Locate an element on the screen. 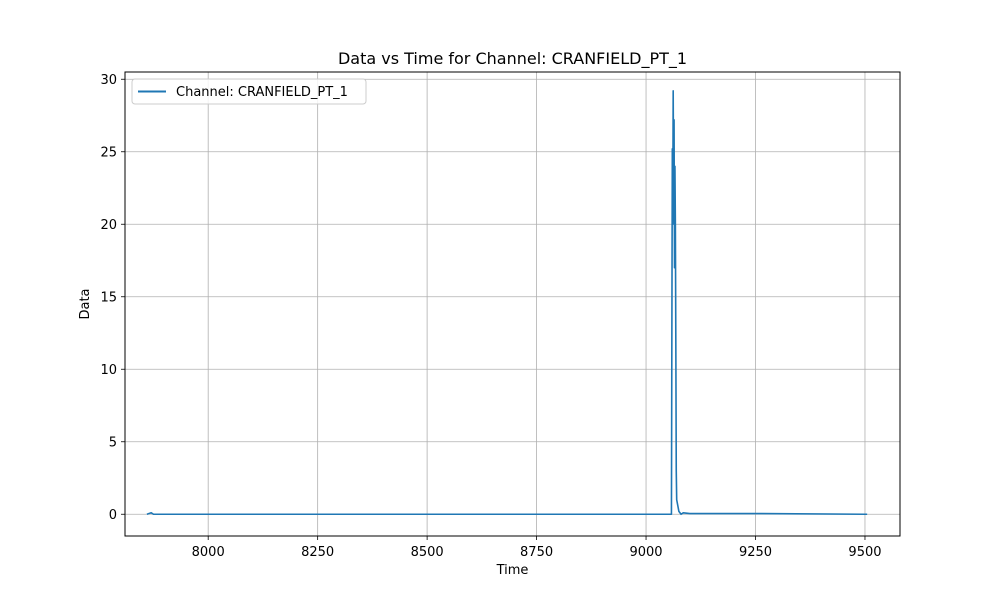 The image size is (1000, 604). chart-title: Data vs Time for Channel: CRANFIELD_PT_1 is located at coordinates (512, 59).